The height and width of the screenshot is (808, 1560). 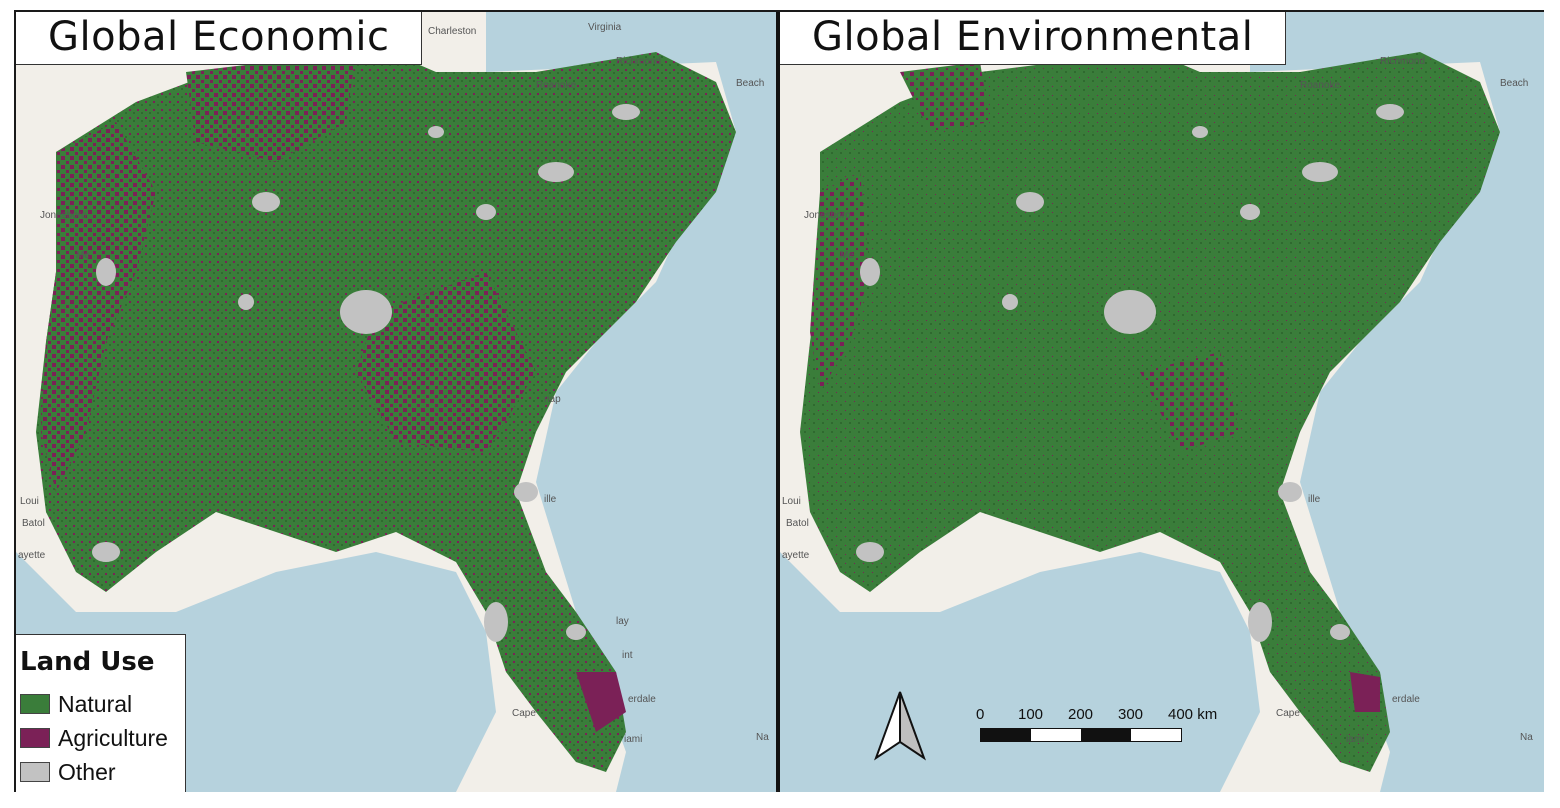 What do you see at coordinates (945, 97) in the screenshot?
I see `agriculture-band-north-right` at bounding box center [945, 97].